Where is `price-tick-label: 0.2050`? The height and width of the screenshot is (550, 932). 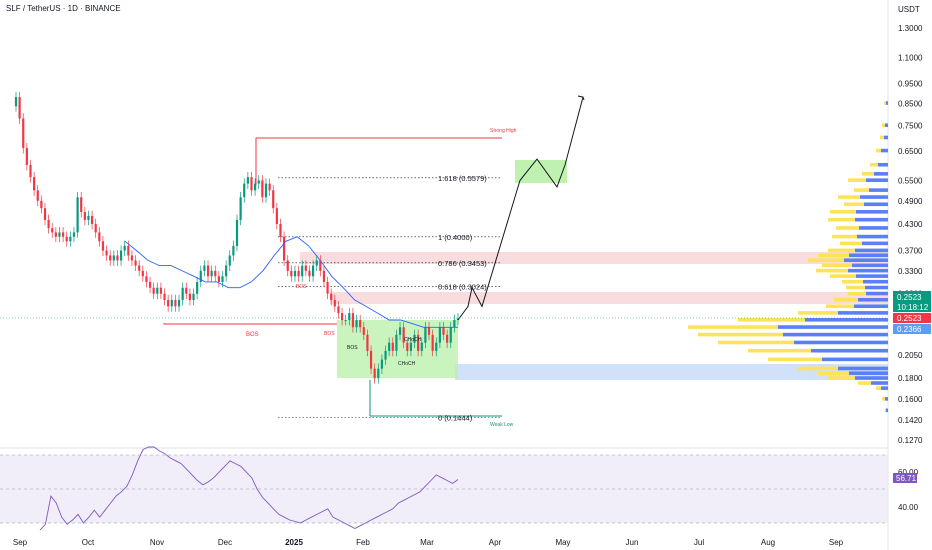 price-tick-label: 0.2050 is located at coordinates (910, 355).